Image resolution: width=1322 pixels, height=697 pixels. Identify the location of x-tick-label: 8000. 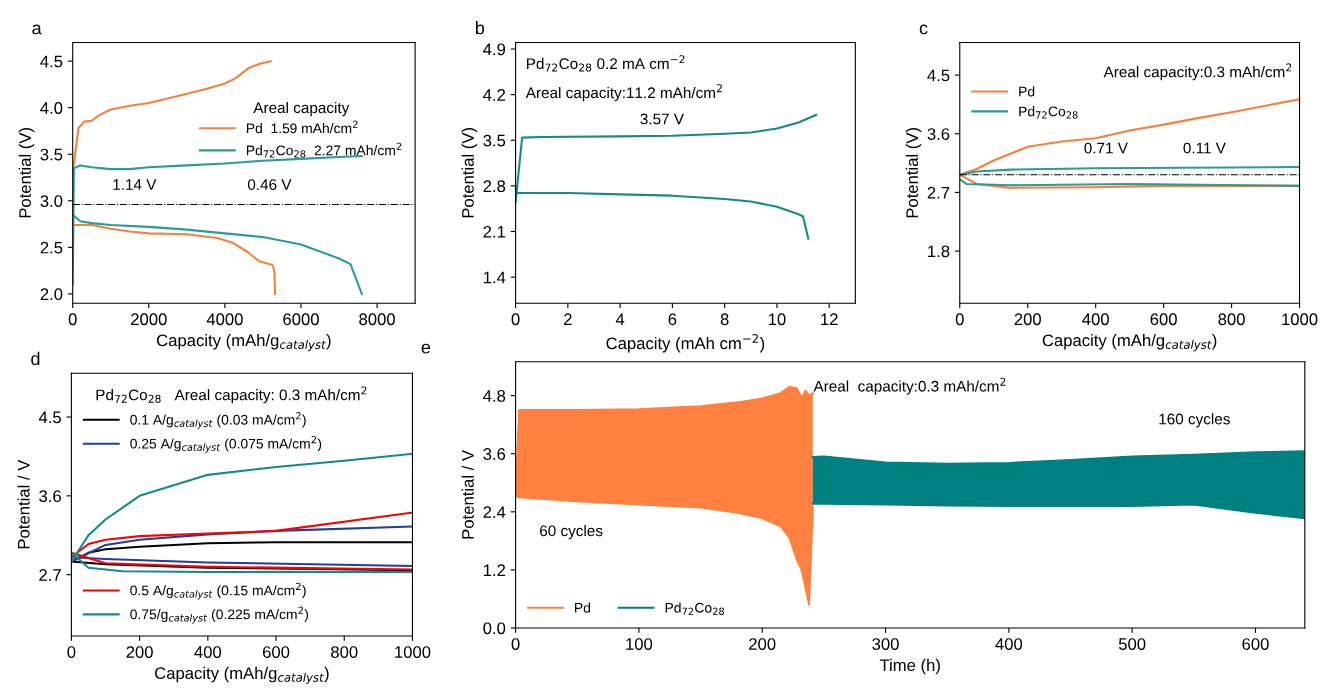
(377, 319).